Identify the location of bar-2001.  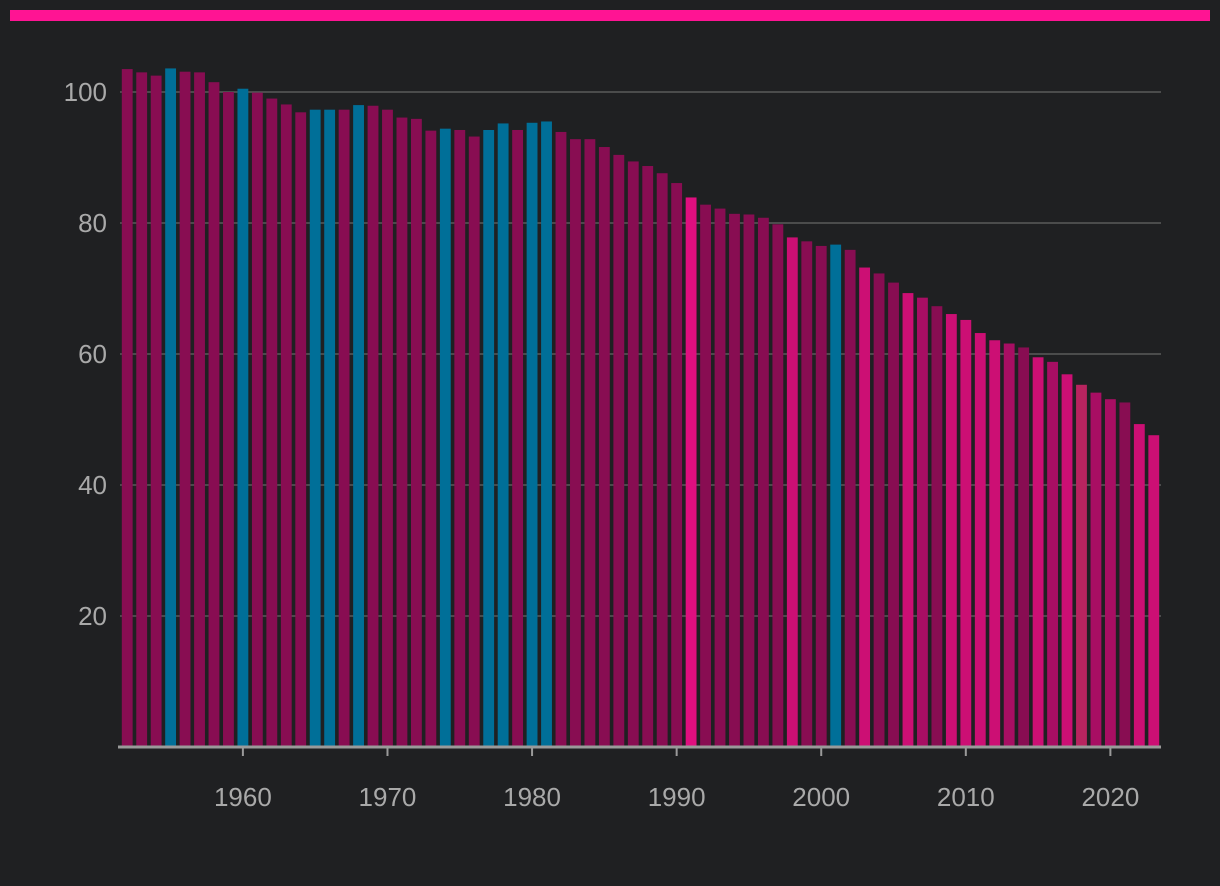
(836, 496).